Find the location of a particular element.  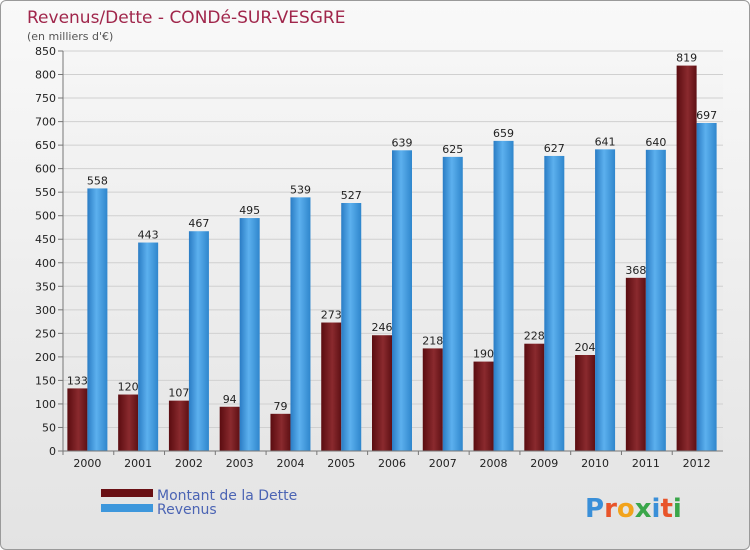

x-tick-label: 2011 is located at coordinates (646, 463).